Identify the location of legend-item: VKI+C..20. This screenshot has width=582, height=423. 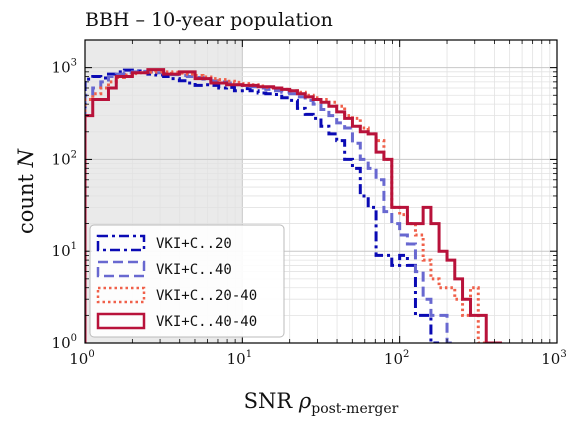
(164, 243).